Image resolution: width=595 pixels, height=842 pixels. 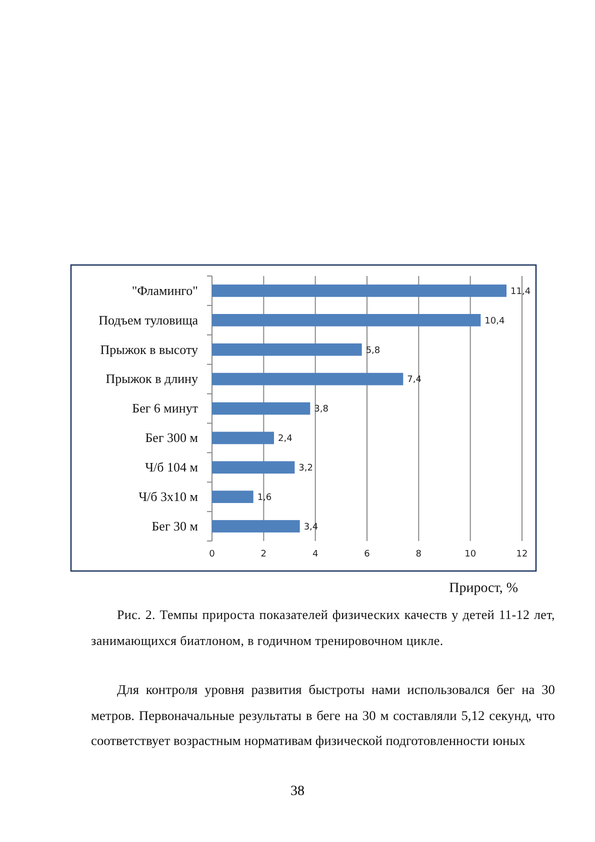 What do you see at coordinates (171, 467) in the screenshot?
I see `y-tick-label: Ч/б 104 м` at bounding box center [171, 467].